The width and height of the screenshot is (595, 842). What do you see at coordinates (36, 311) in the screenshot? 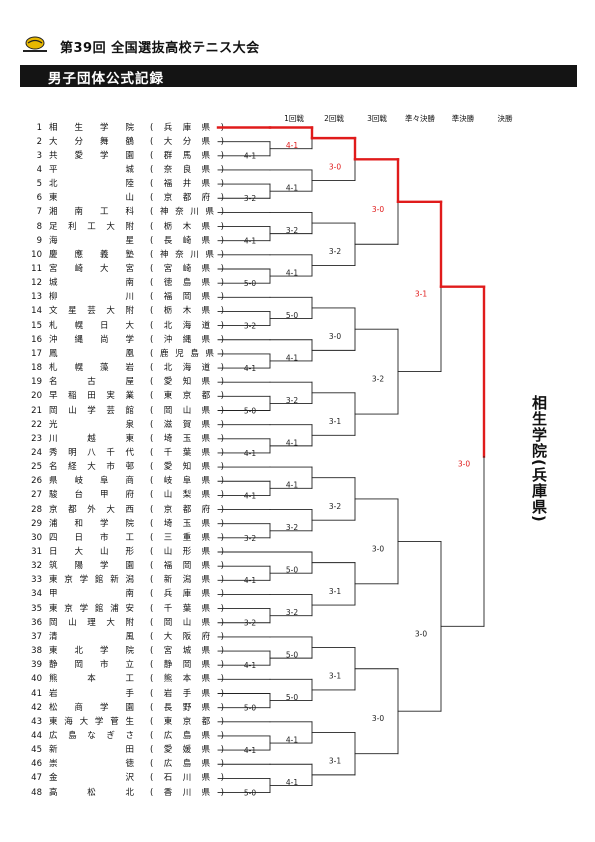
I see `seed-number: 14` at bounding box center [36, 311].